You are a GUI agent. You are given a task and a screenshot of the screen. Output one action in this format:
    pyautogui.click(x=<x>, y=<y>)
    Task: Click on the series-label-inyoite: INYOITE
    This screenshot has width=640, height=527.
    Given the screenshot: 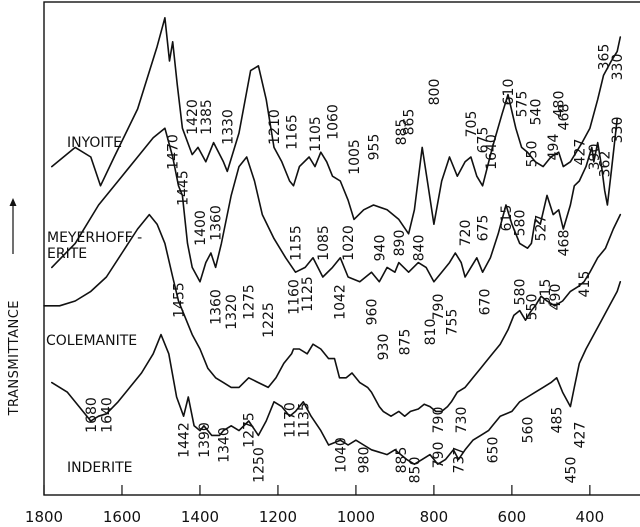 What is the action you would take?
    pyautogui.click(x=94, y=143)
    